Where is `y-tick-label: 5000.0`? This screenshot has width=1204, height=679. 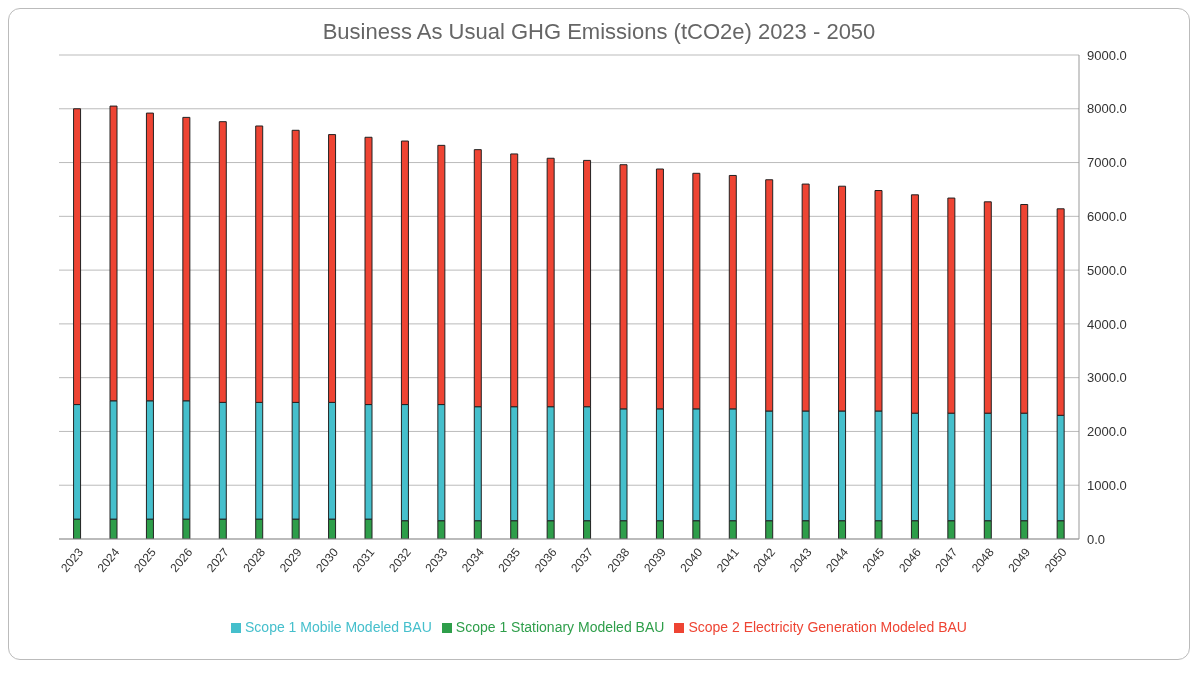
y-tick-label: 5000.0 is located at coordinates (1107, 270).